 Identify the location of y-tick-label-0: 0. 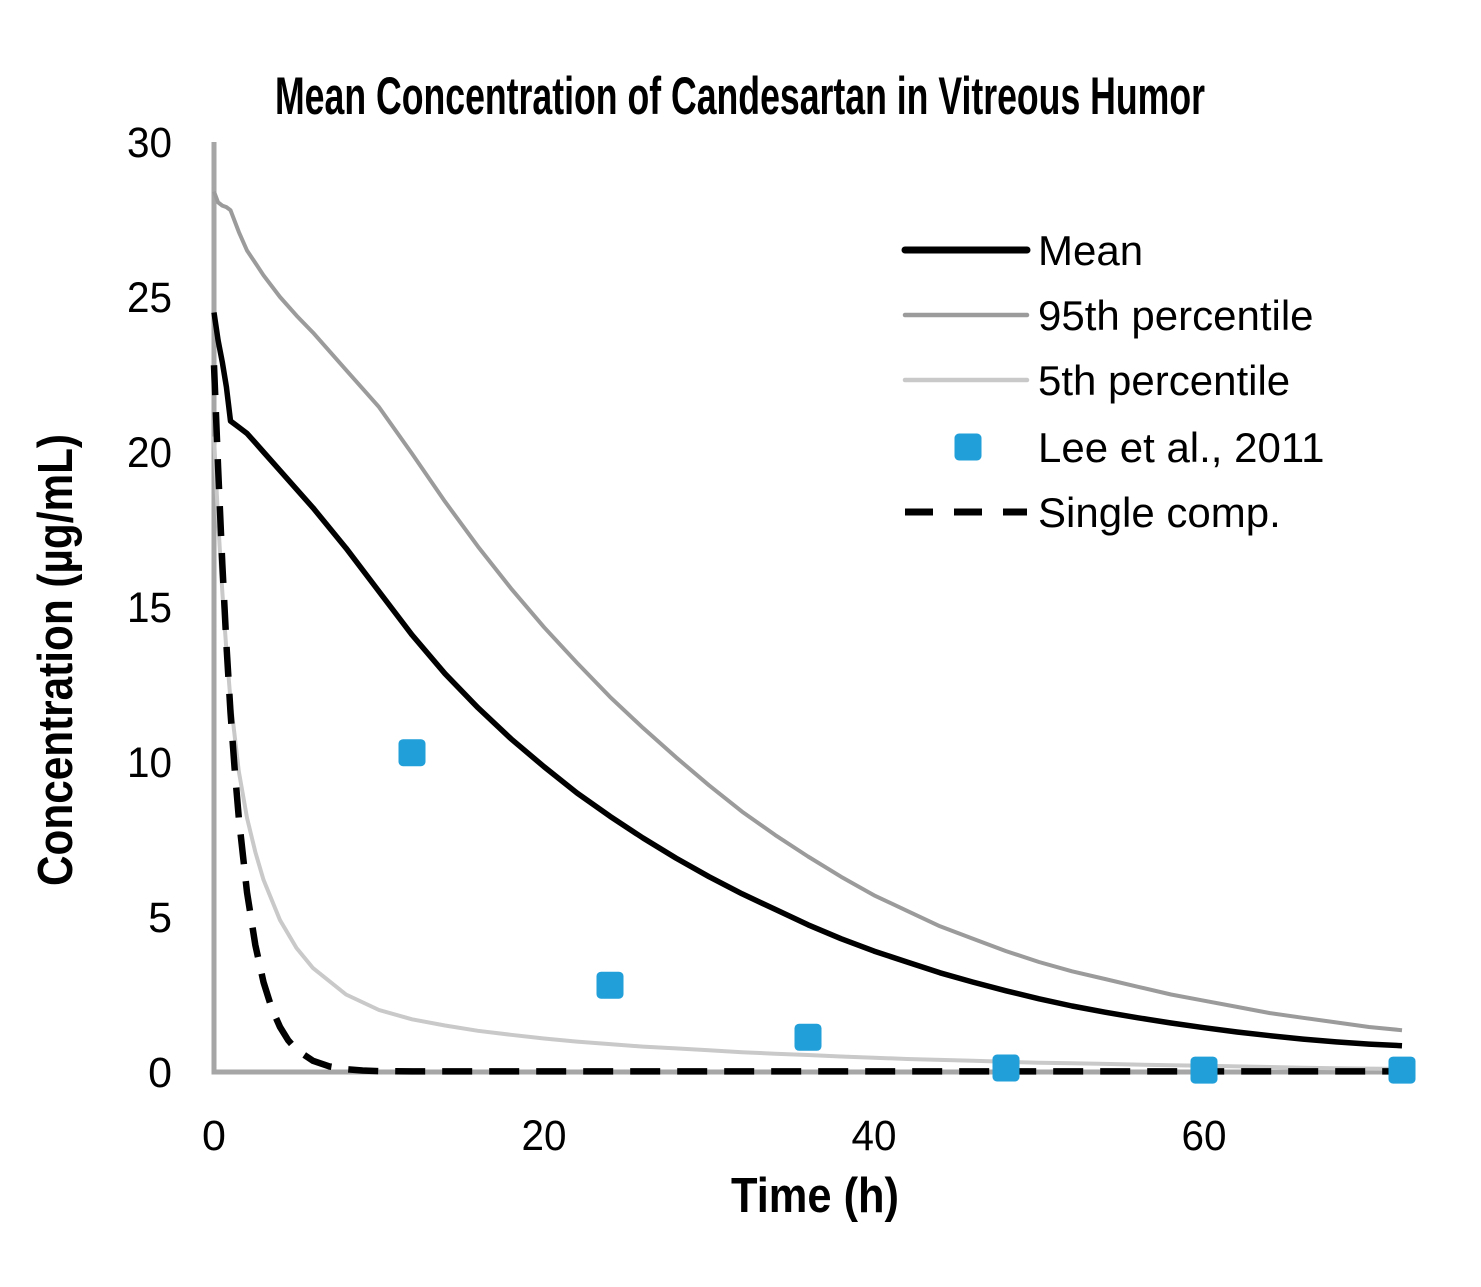
(160, 1073).